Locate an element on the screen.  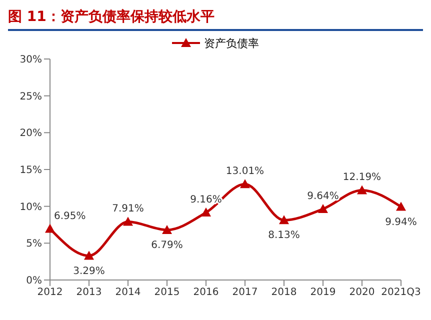
x-tick-label: 2019 is located at coordinates (323, 292).